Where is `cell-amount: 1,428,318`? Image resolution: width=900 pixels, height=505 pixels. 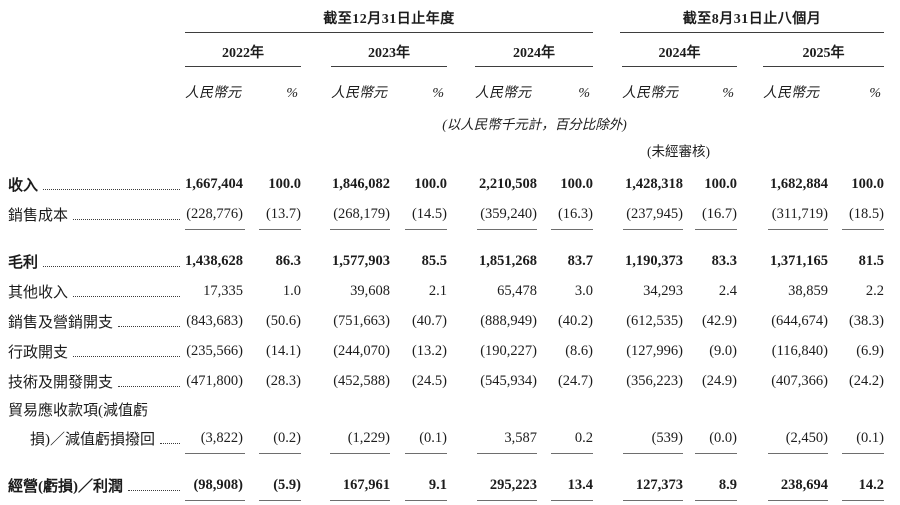 cell-amount: 1,428,318 is located at coordinates (654, 183).